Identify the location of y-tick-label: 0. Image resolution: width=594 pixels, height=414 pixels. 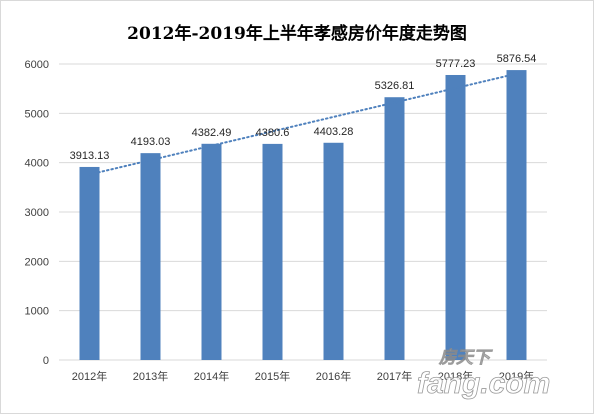
(46, 361).